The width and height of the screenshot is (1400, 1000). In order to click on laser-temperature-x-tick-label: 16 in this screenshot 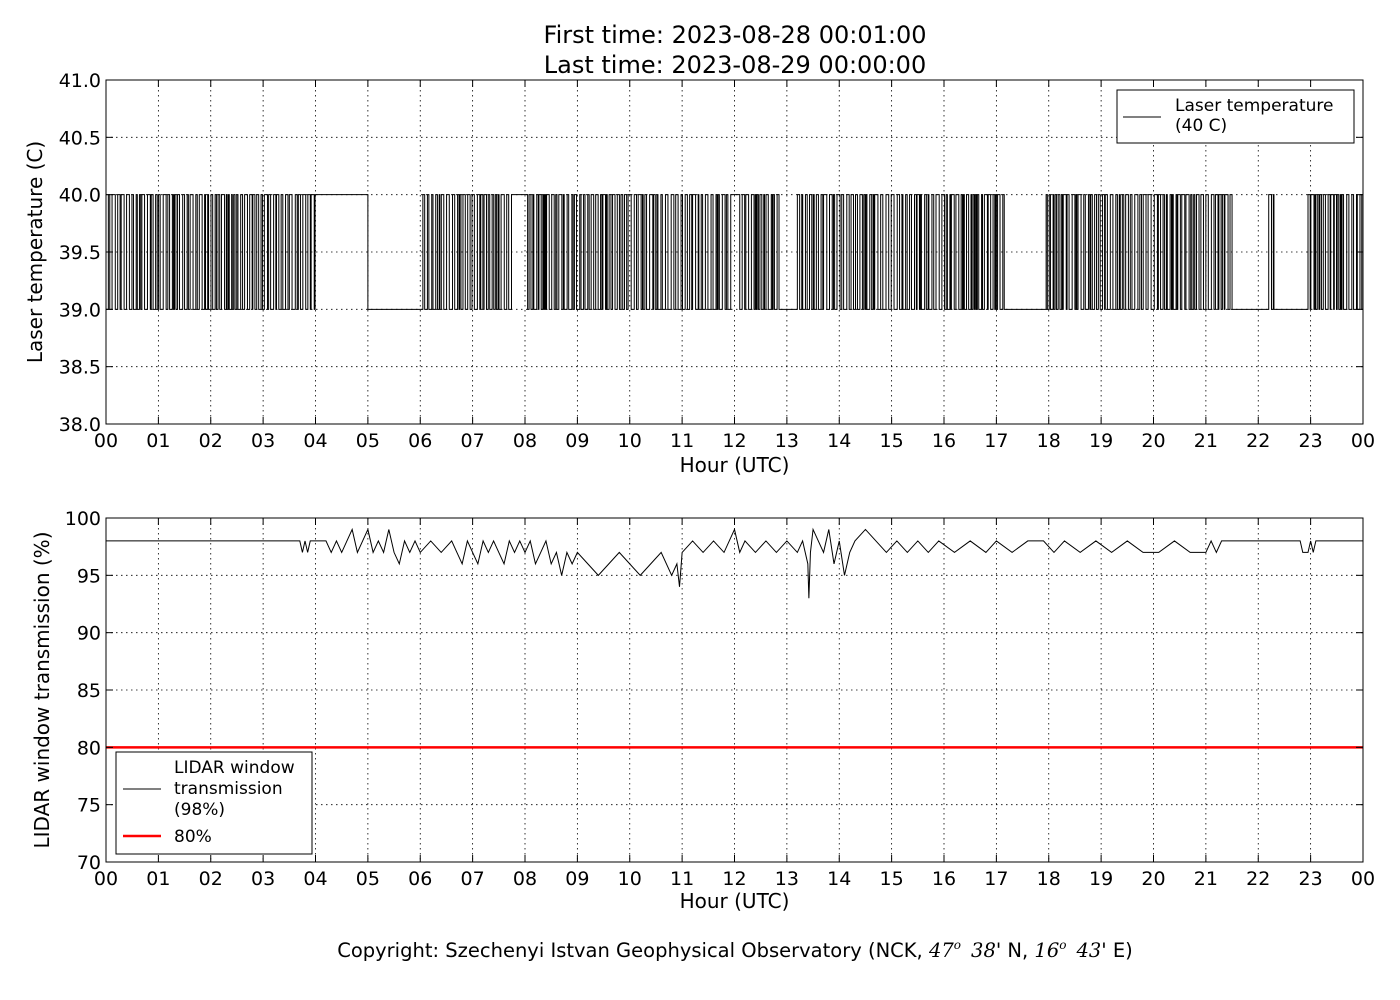, I will do `click(944, 441)`.